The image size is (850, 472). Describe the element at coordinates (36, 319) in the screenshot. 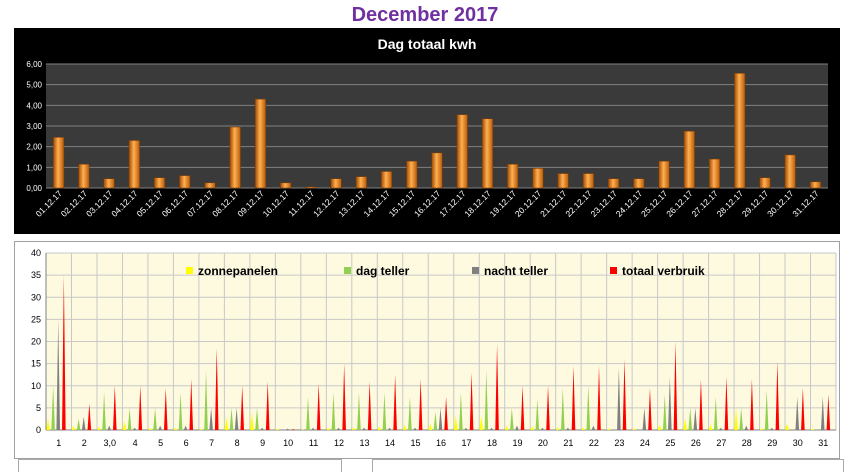

I see `y-tick-label: 25` at that location.